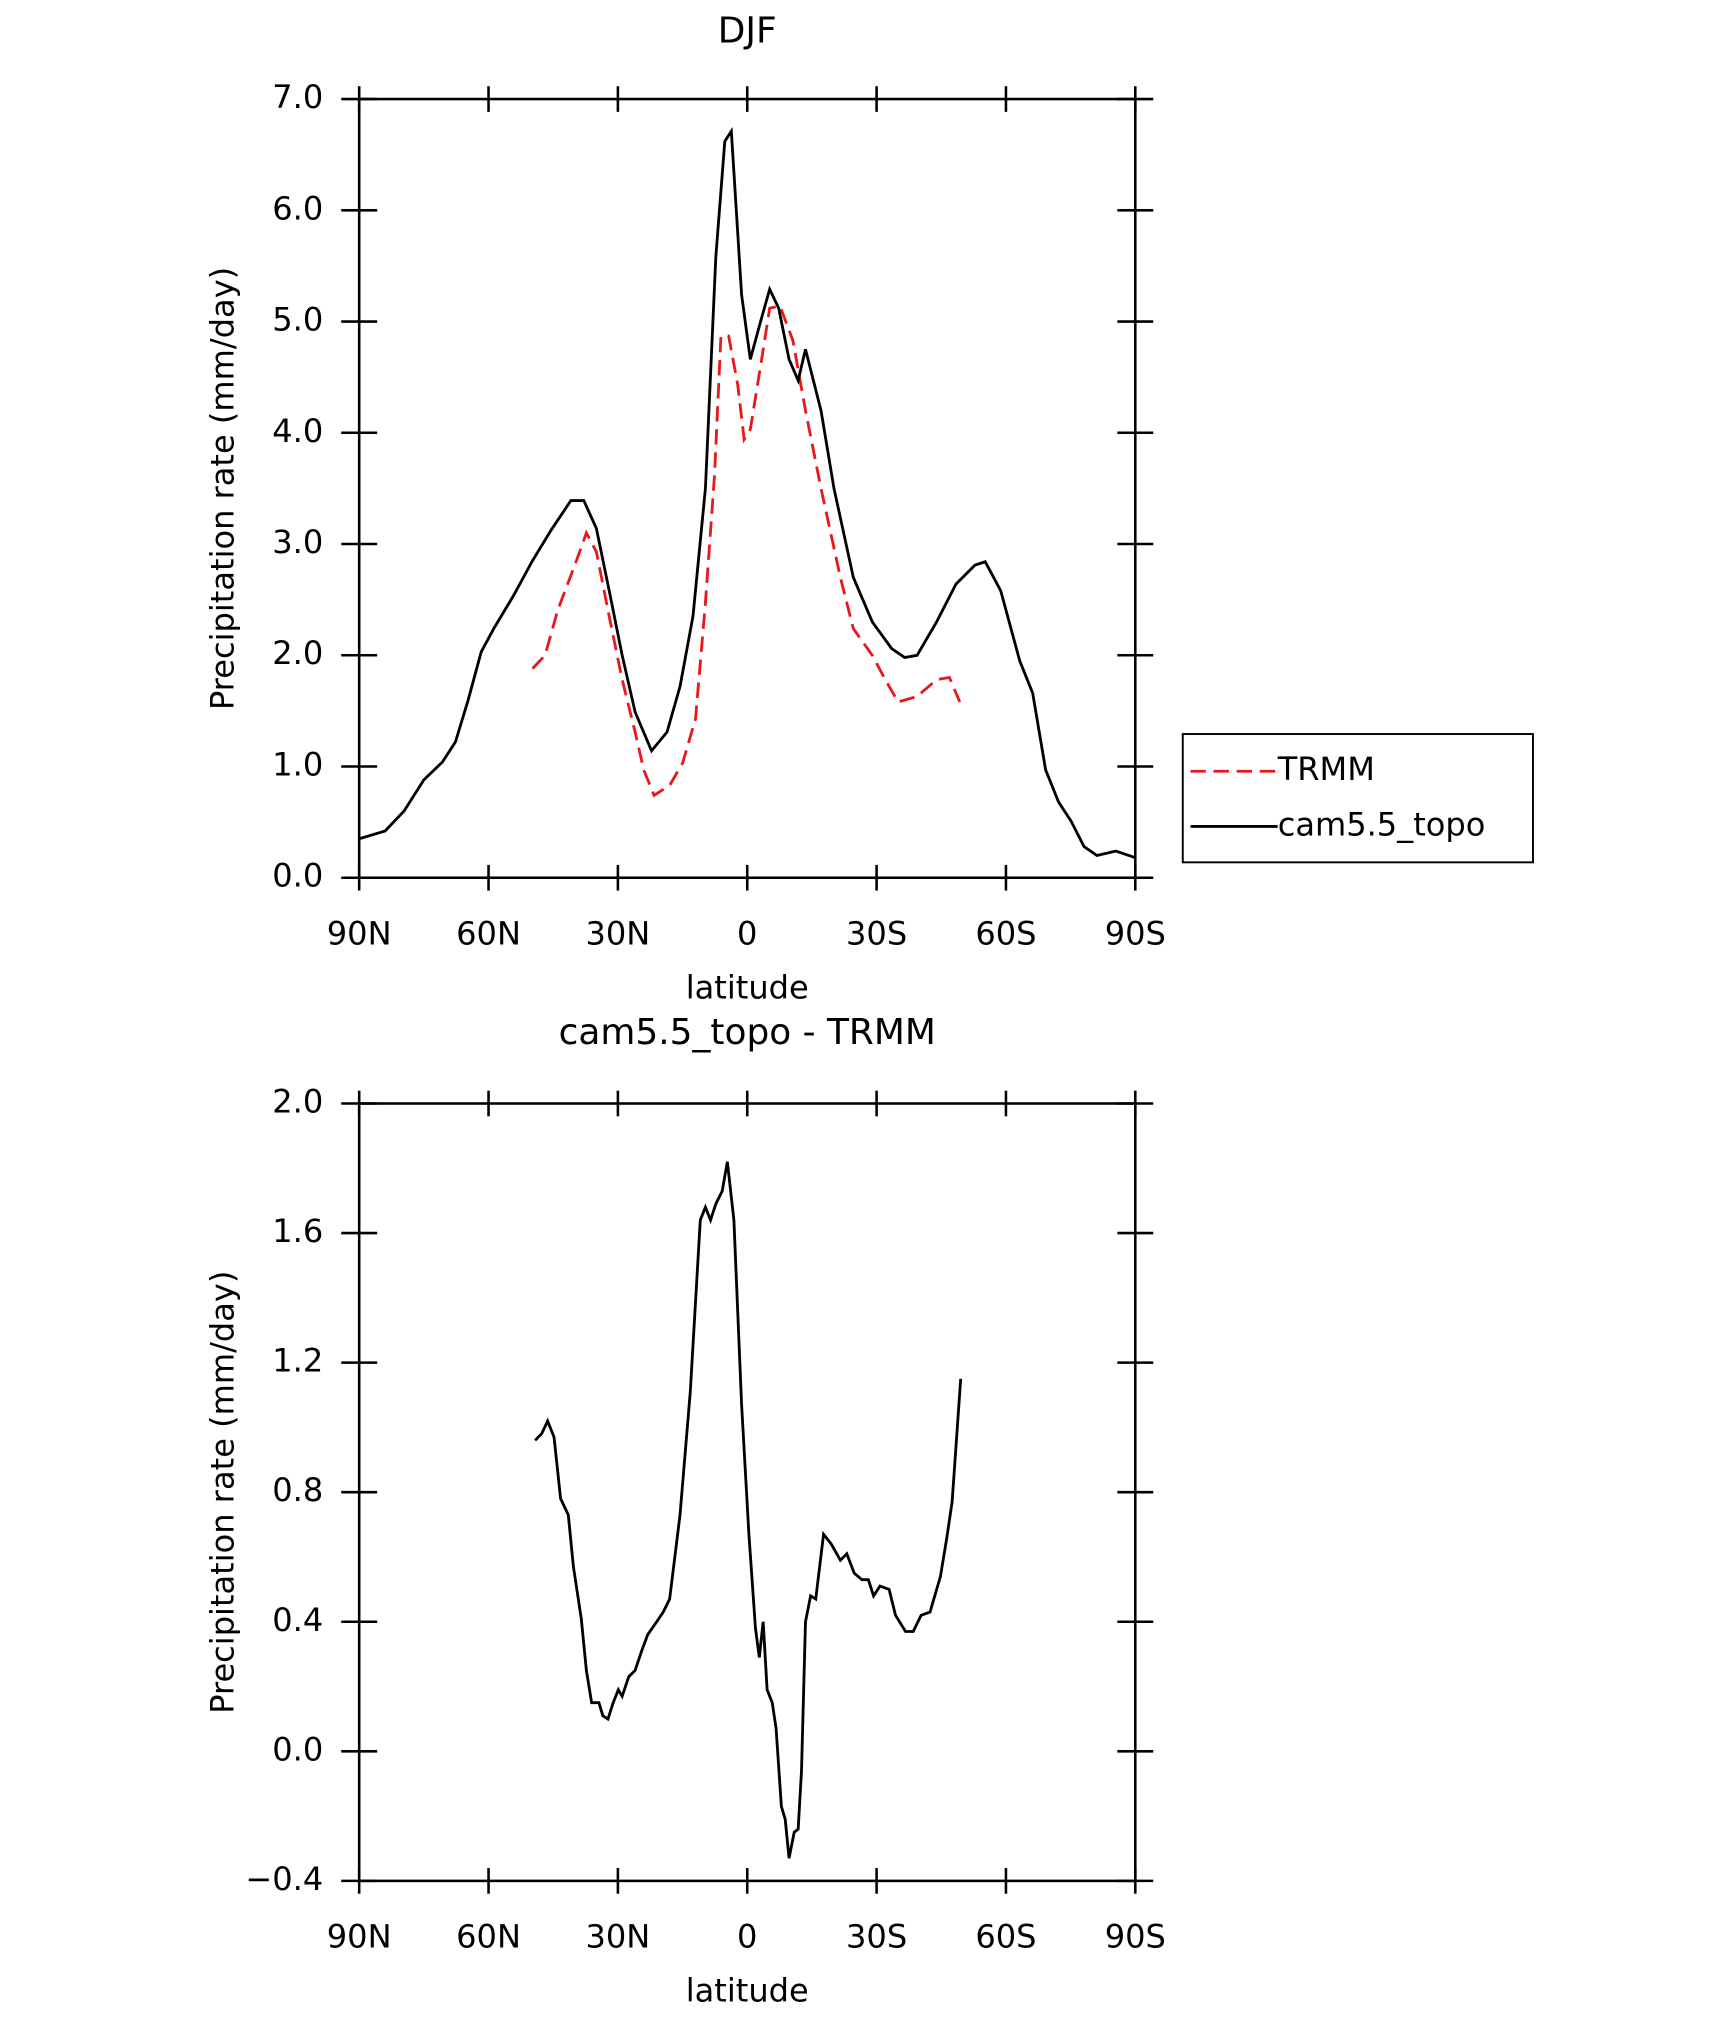 The image size is (1710, 2021). Describe the element at coordinates (297, 431) in the screenshot. I see `y-tick-label: 4.0` at that location.